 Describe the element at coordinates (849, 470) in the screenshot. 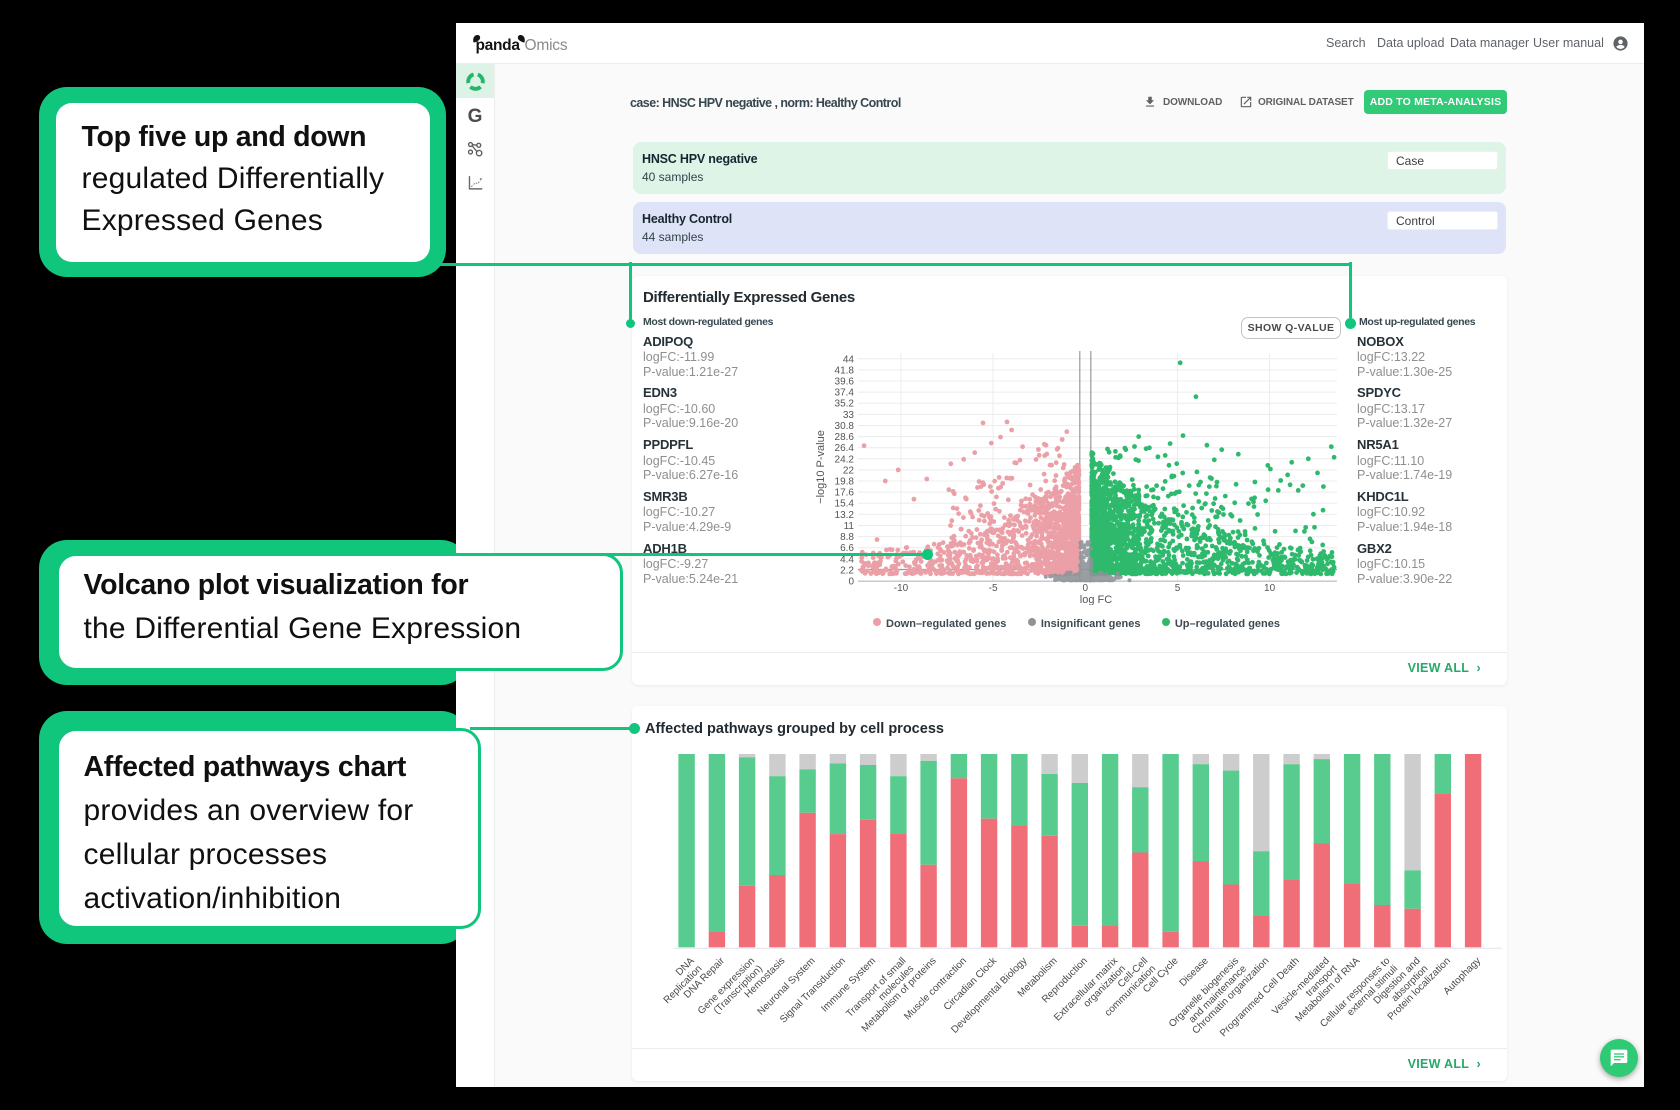

I see `svg-text: 22` at that location.